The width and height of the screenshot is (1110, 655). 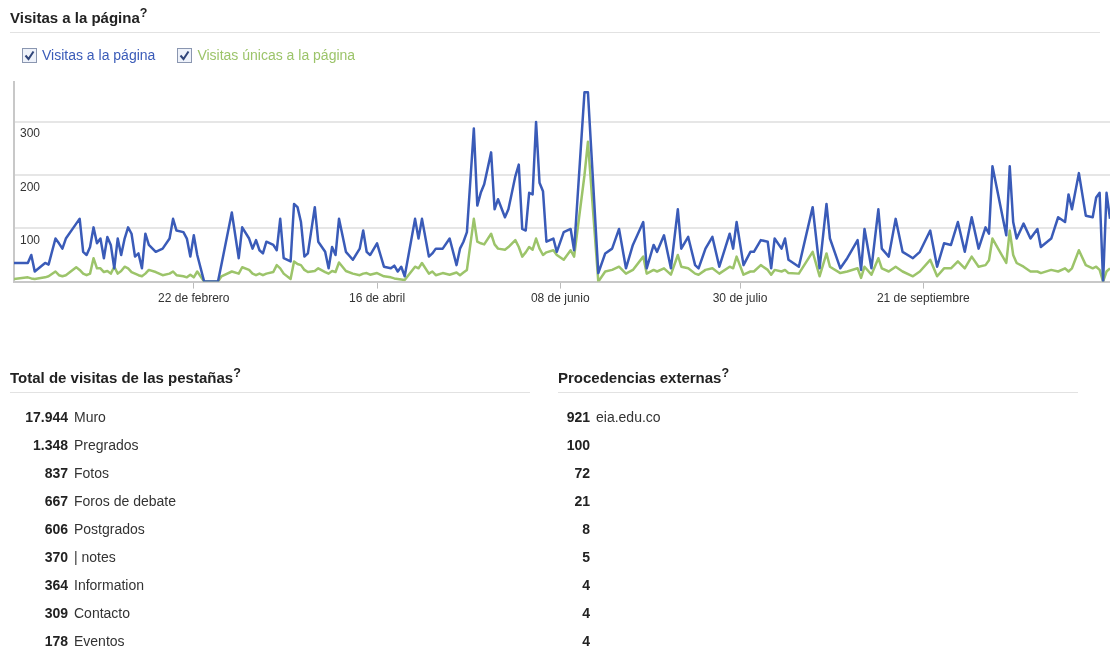 I want to click on category-label: Foros de debate, so click(x=125, y=501).